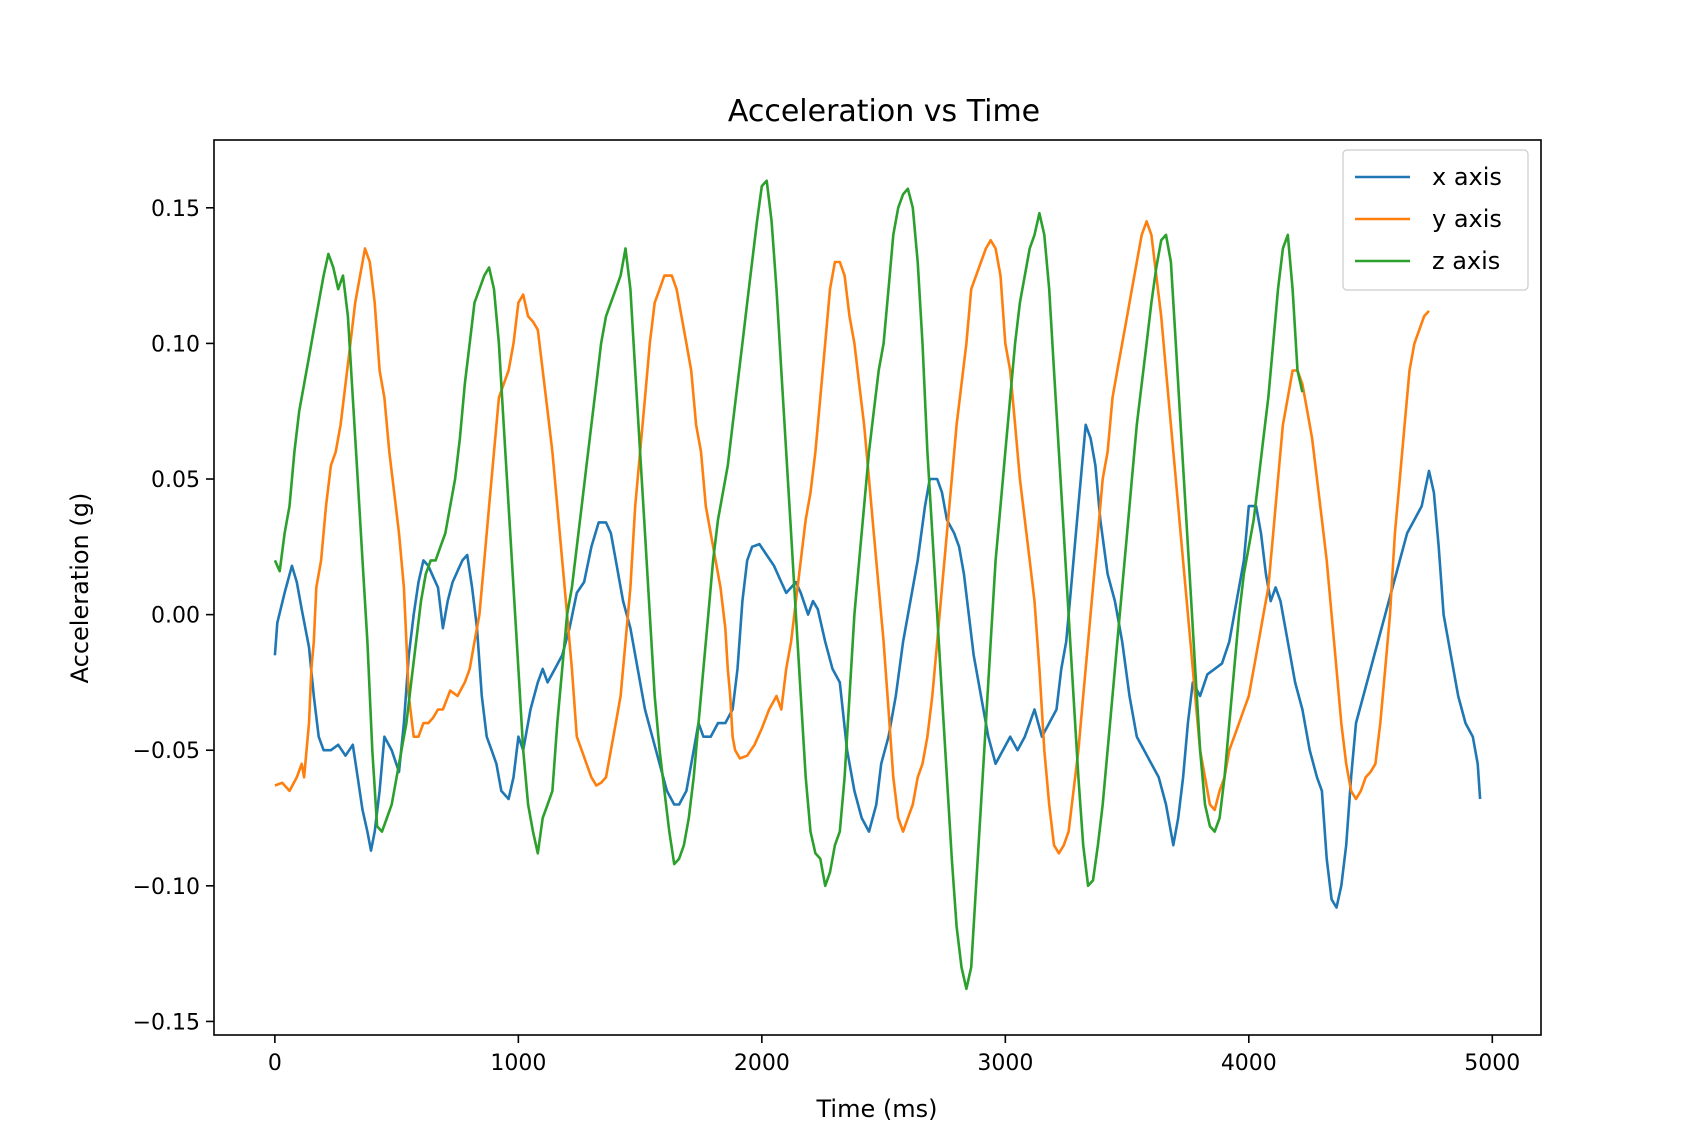 The height and width of the screenshot is (1146, 1686). I want to click on x-tick-label: 5000, so click(1492, 1063).